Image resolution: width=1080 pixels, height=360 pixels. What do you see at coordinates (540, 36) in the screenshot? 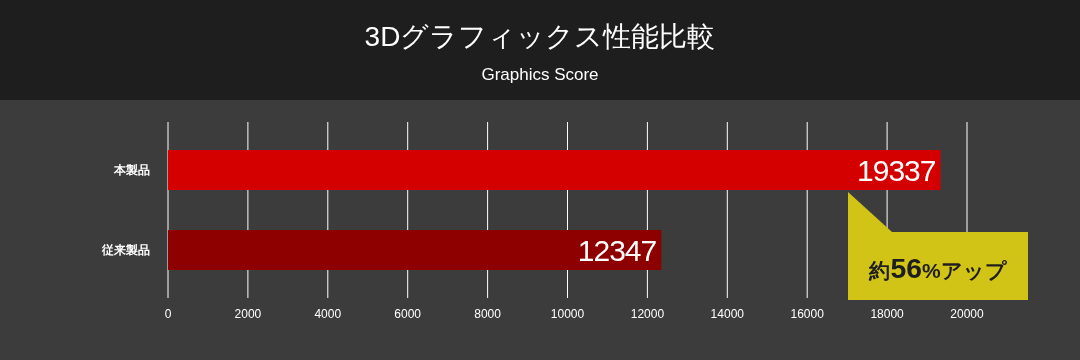
I see `chart-title: 3Dグラフィックス性能比較` at bounding box center [540, 36].